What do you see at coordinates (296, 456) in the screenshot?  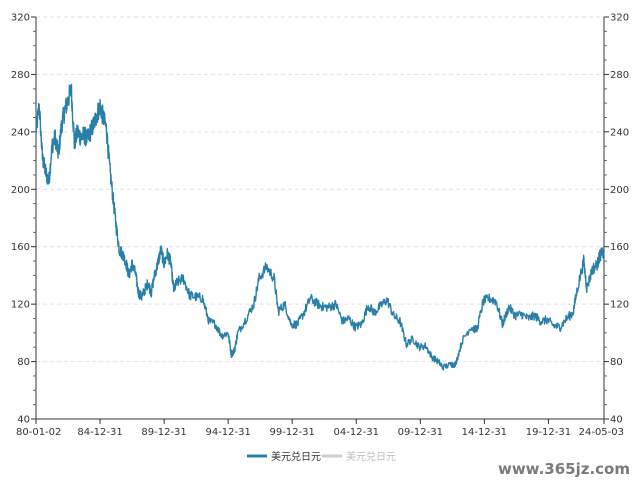 I see `legend-label-series-1: 美元兑日元` at bounding box center [296, 456].